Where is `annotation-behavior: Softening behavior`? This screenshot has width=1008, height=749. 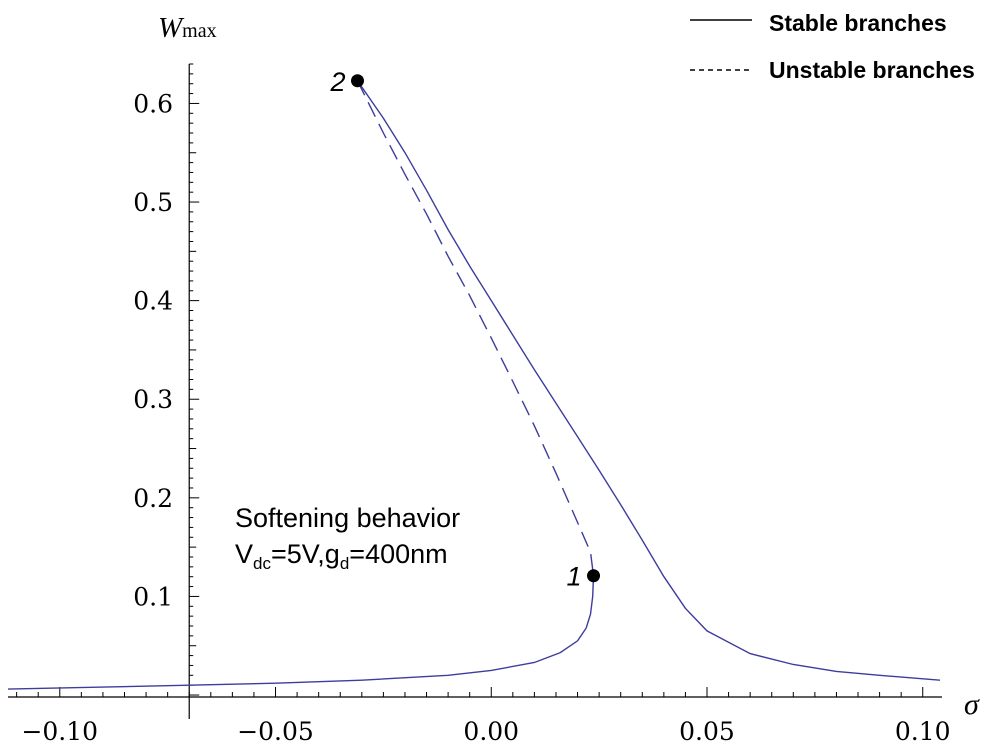
annotation-behavior: Softening behavior is located at coordinates (347, 518).